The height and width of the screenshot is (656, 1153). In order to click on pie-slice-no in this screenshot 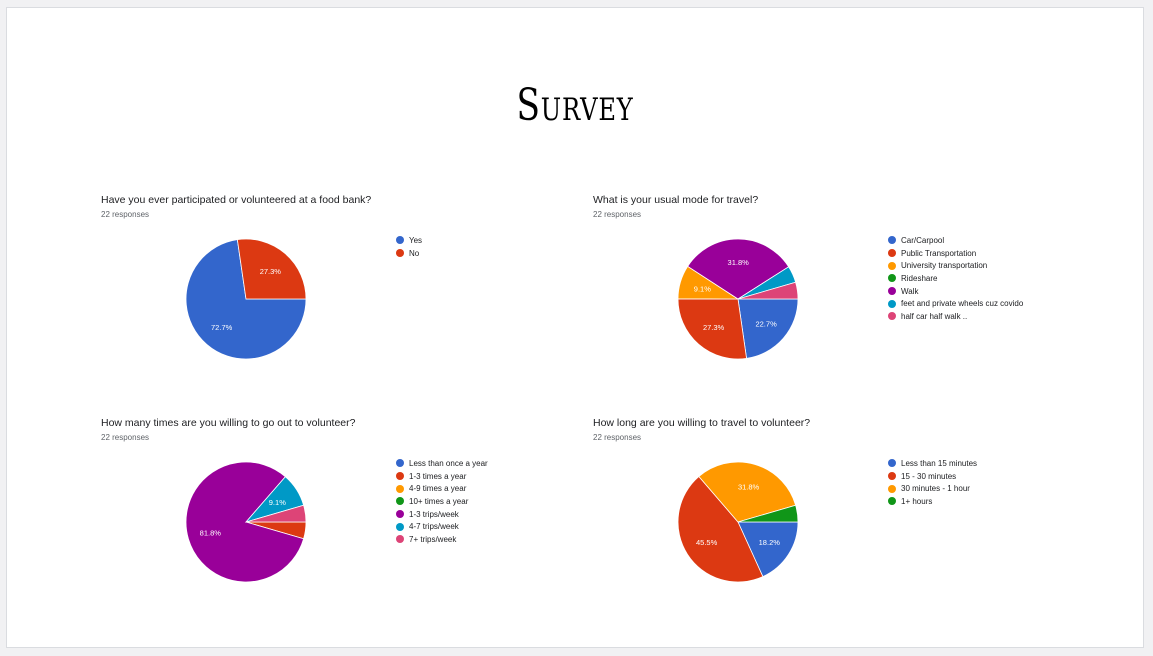, I will do `click(271, 269)`.